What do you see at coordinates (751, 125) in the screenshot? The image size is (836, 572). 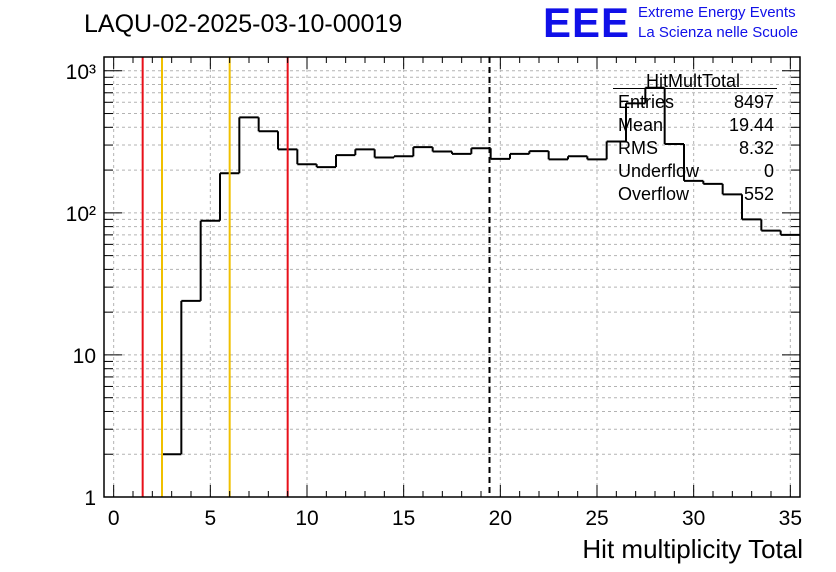 I see `stats-value: 19.44` at bounding box center [751, 125].